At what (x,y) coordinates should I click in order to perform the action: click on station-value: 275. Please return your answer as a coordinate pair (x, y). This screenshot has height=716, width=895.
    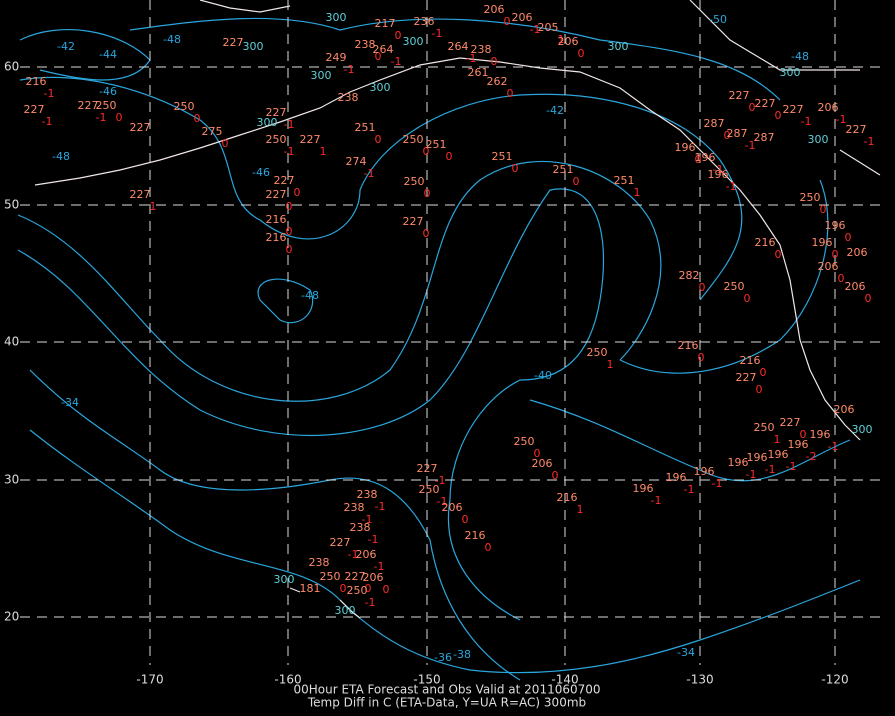
    Looking at the image, I should click on (212, 131).